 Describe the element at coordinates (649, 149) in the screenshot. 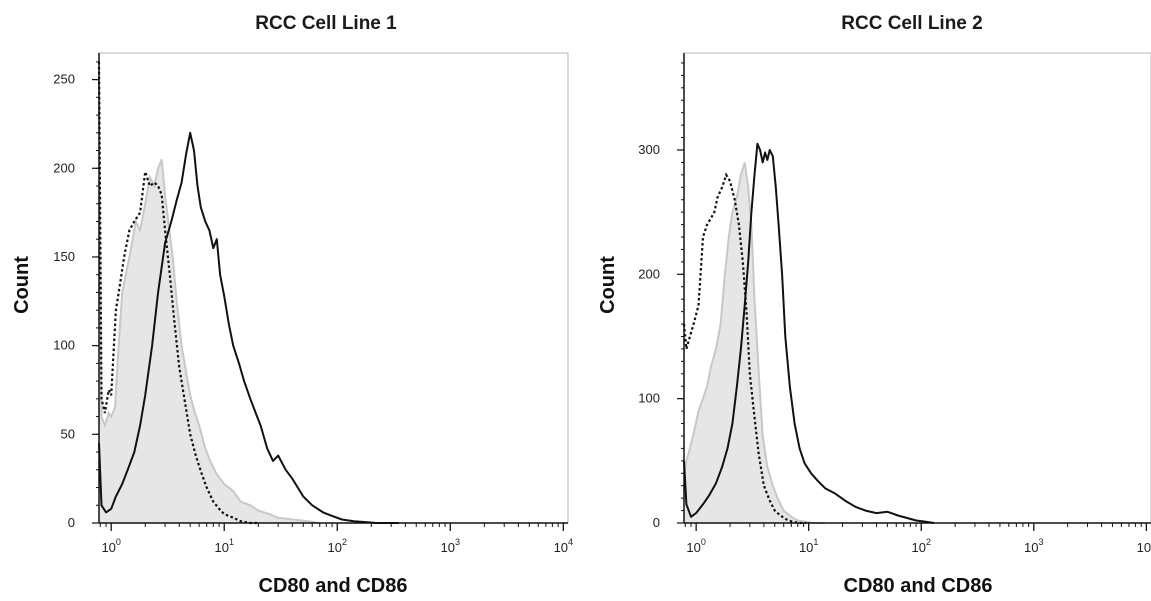

I see `y-tick-label: 300` at that location.